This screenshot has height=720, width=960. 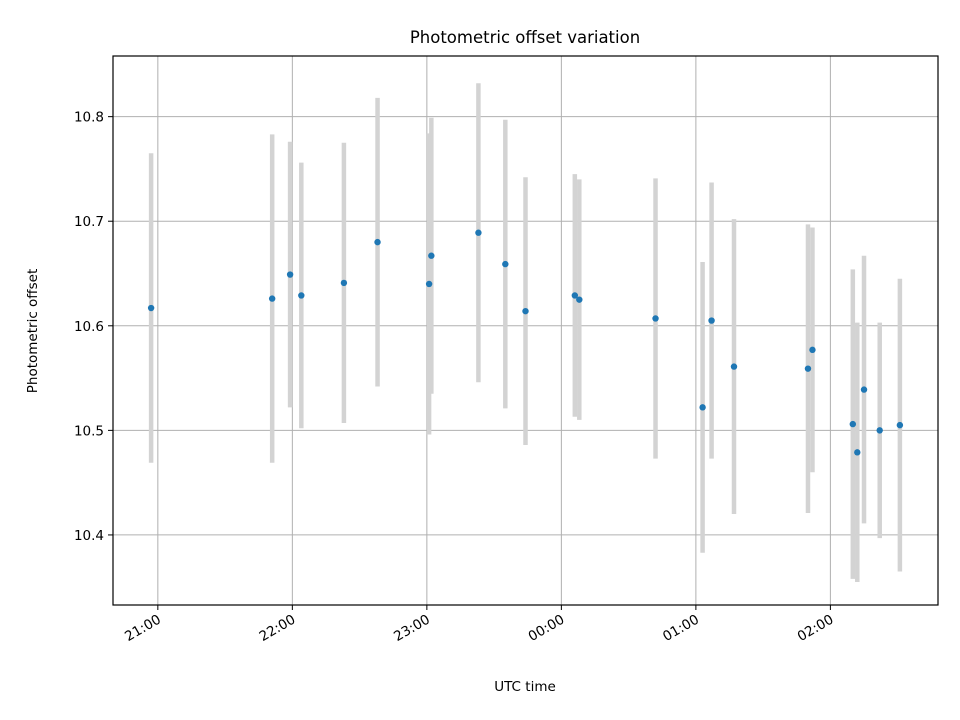 I want to click on x-tick-label: 00:00, so click(x=547, y=628).